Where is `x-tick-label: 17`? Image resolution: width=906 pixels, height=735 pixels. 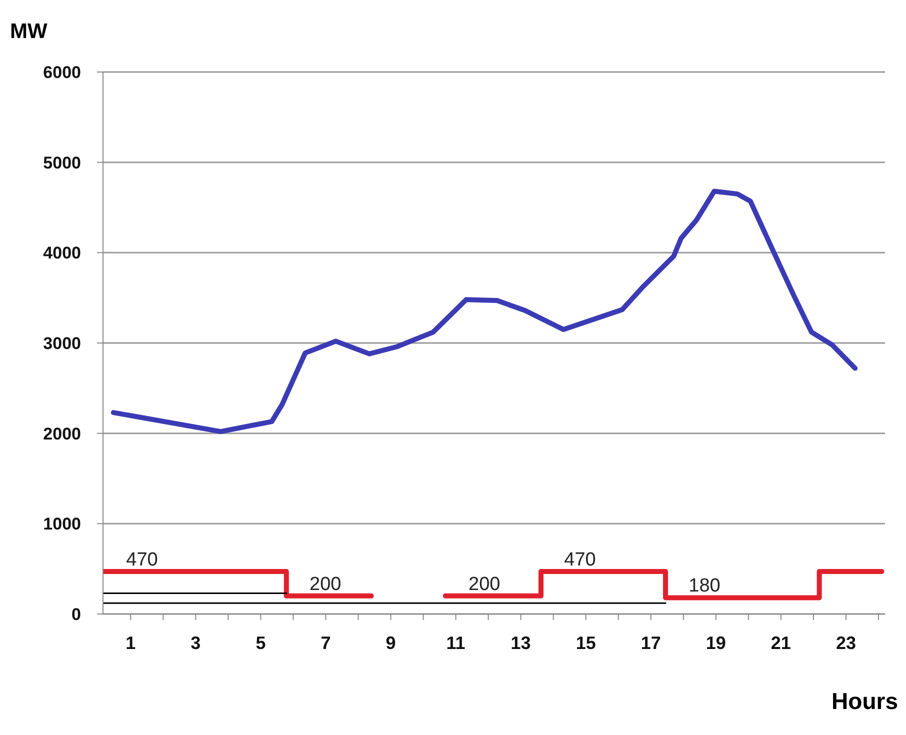
x-tick-label: 17 is located at coordinates (650, 642).